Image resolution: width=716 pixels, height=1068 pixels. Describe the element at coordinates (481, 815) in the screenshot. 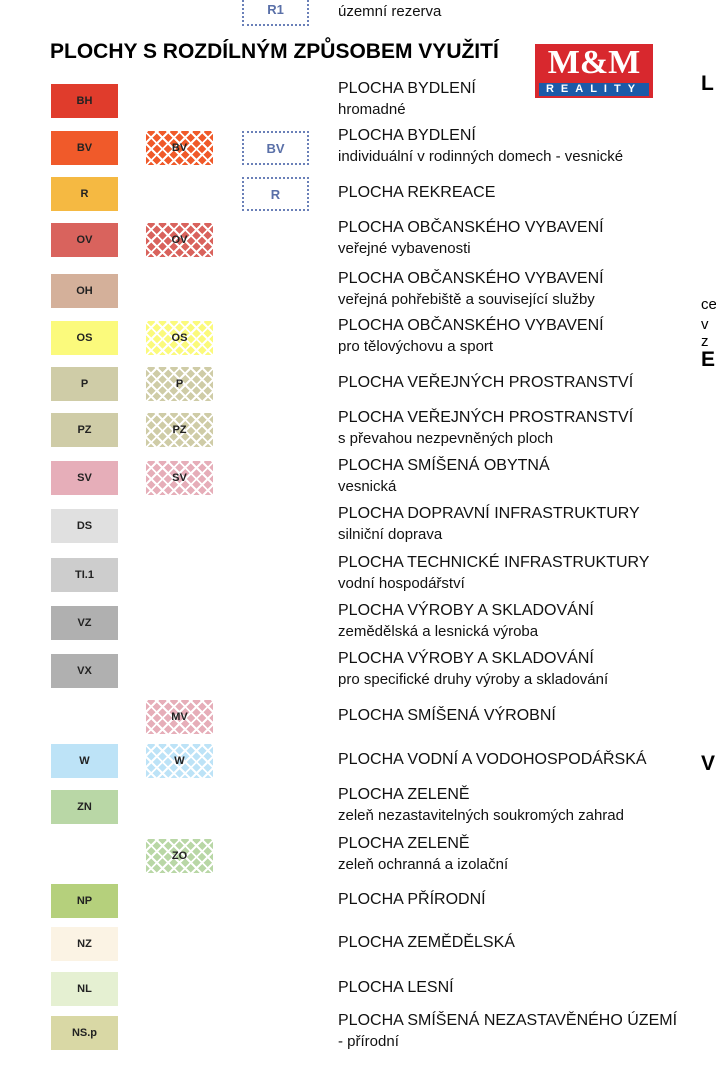

I see `row-subtitle: zeleň nezastavitelných soukromých zahrad` at that location.